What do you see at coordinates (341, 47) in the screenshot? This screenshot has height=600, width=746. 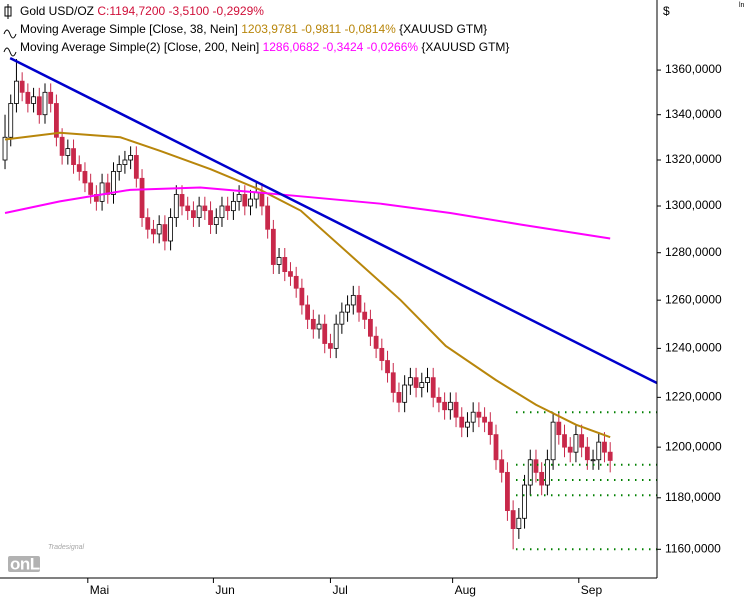 I see `legend-value: 1286,0682 -0,3424 -0,0266%` at bounding box center [341, 47].